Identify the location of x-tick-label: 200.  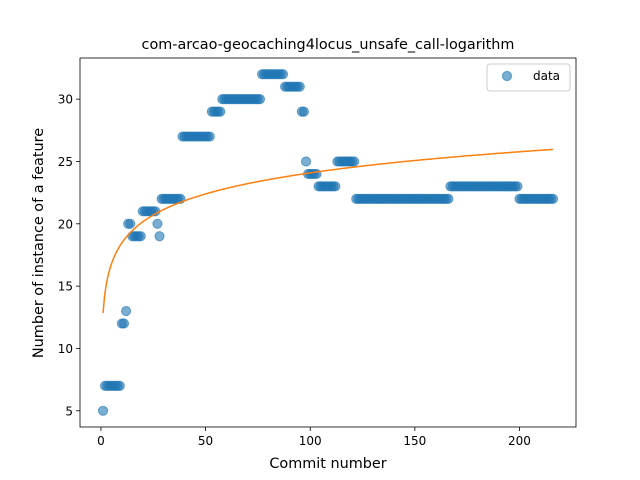
(519, 441).